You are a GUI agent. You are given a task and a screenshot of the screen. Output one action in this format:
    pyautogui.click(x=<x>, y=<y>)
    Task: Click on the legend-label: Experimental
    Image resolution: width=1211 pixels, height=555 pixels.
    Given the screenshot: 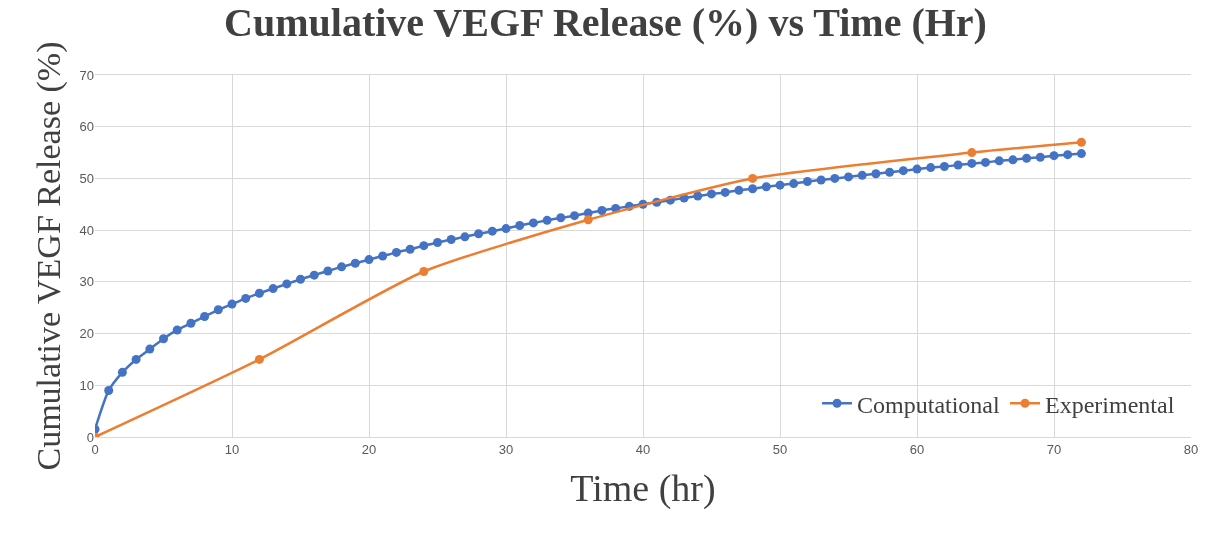 What is the action you would take?
    pyautogui.click(x=1110, y=404)
    